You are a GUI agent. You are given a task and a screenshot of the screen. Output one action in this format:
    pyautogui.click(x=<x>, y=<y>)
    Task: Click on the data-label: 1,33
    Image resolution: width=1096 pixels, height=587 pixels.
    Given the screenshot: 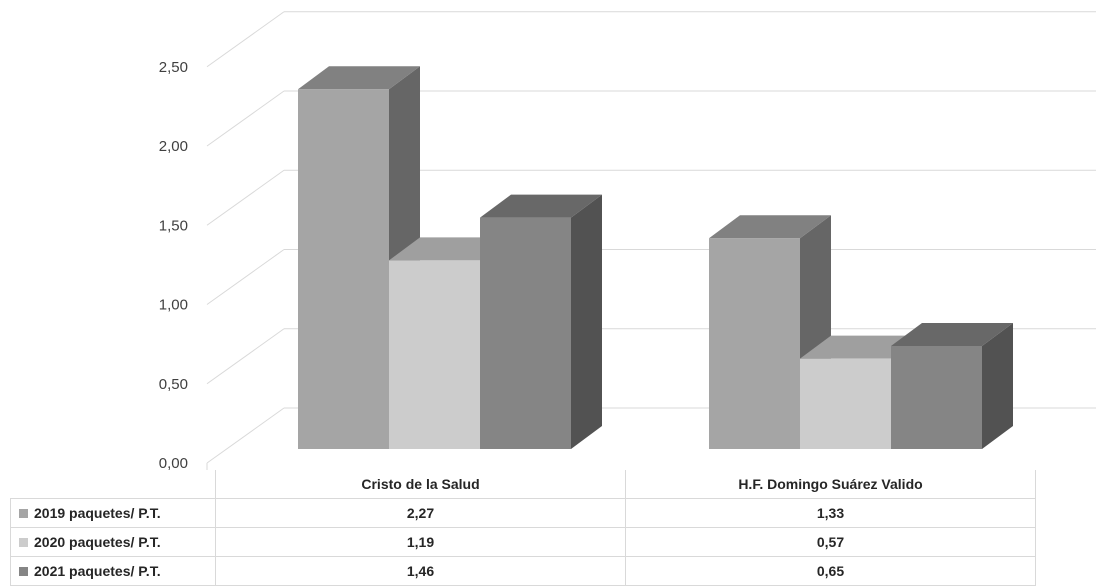 What is the action you would take?
    pyautogui.click(x=830, y=513)
    